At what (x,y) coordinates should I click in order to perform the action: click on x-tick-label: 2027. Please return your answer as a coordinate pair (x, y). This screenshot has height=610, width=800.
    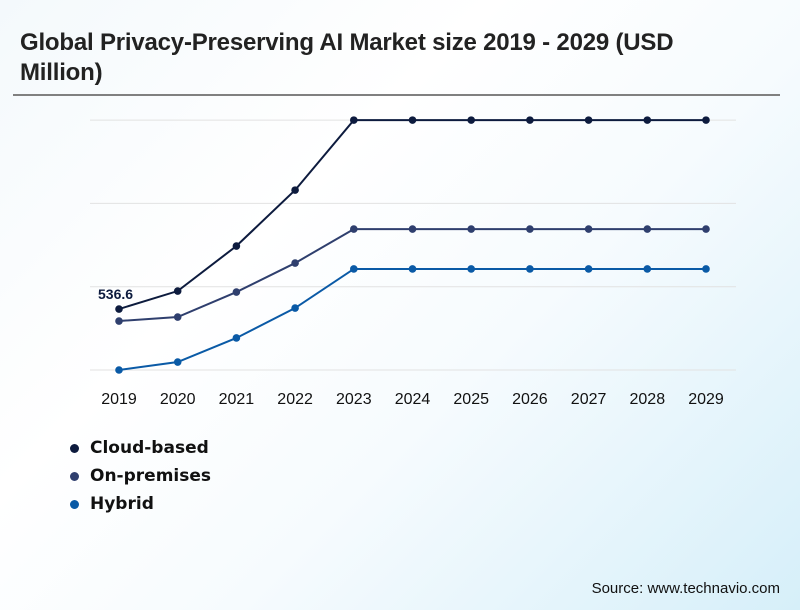
    Looking at the image, I should click on (589, 399).